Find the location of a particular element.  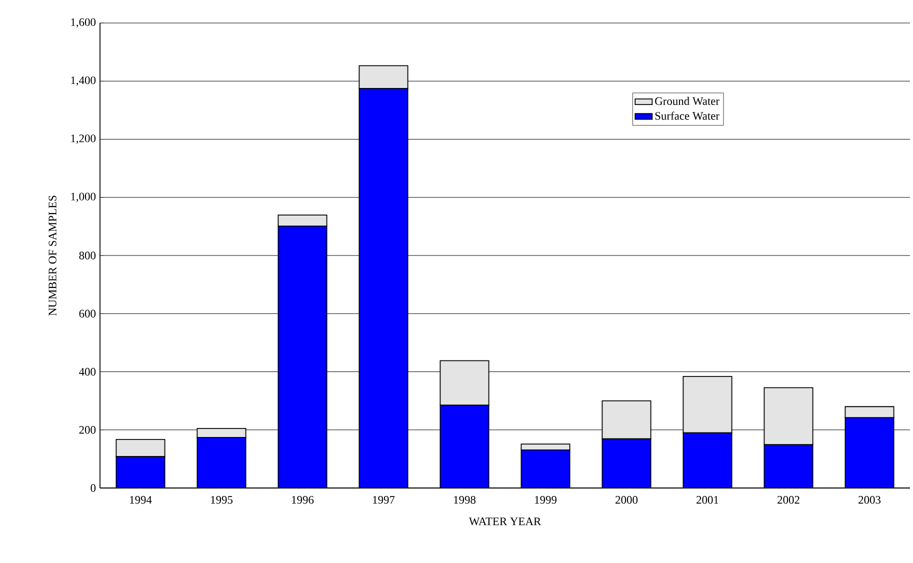

x-tick-label: 2001 is located at coordinates (707, 500).